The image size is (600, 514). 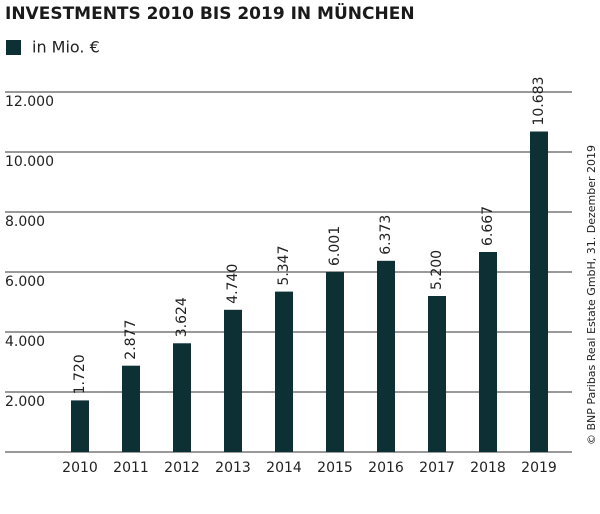 What do you see at coordinates (437, 270) in the screenshot?
I see `value-label: 5.200` at bounding box center [437, 270].